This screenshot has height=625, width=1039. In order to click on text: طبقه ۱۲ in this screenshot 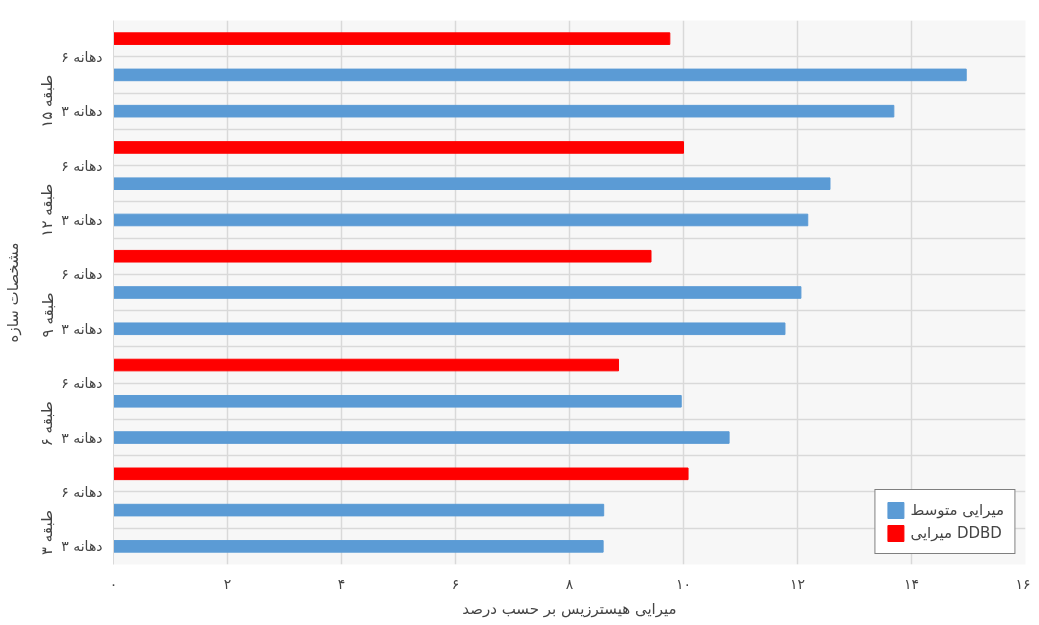, I will do `click(47, 210)`.